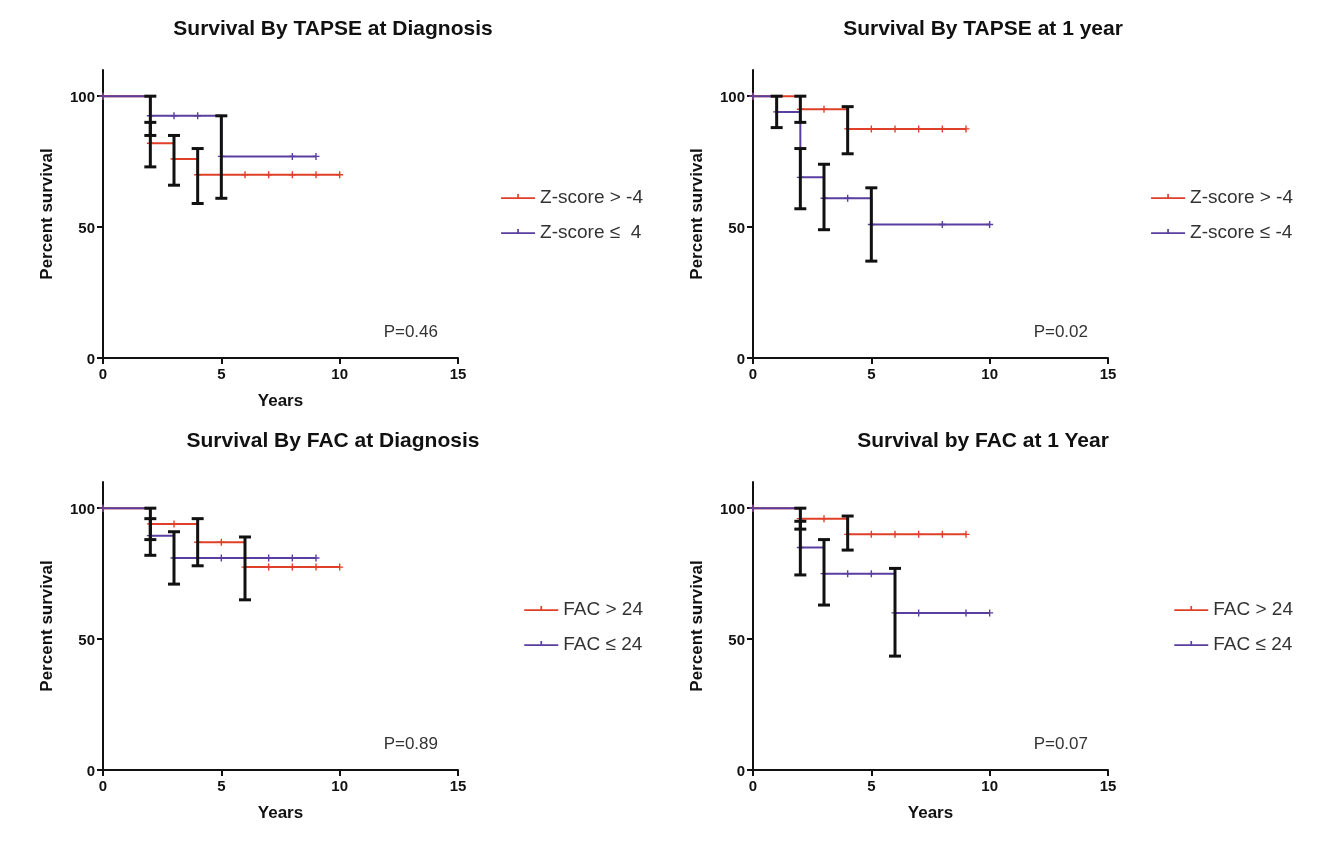  I want to click on annotation: P=0.07, so click(1061, 743).